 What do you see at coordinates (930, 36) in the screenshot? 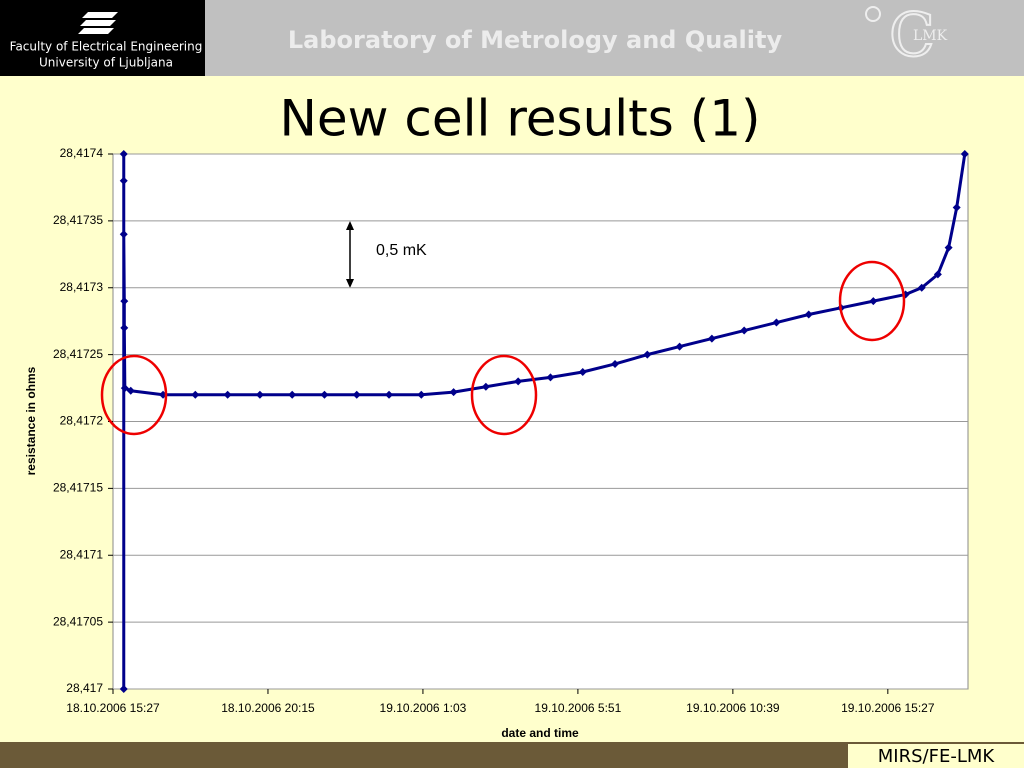
I see `logo-text: LMK` at bounding box center [930, 36].